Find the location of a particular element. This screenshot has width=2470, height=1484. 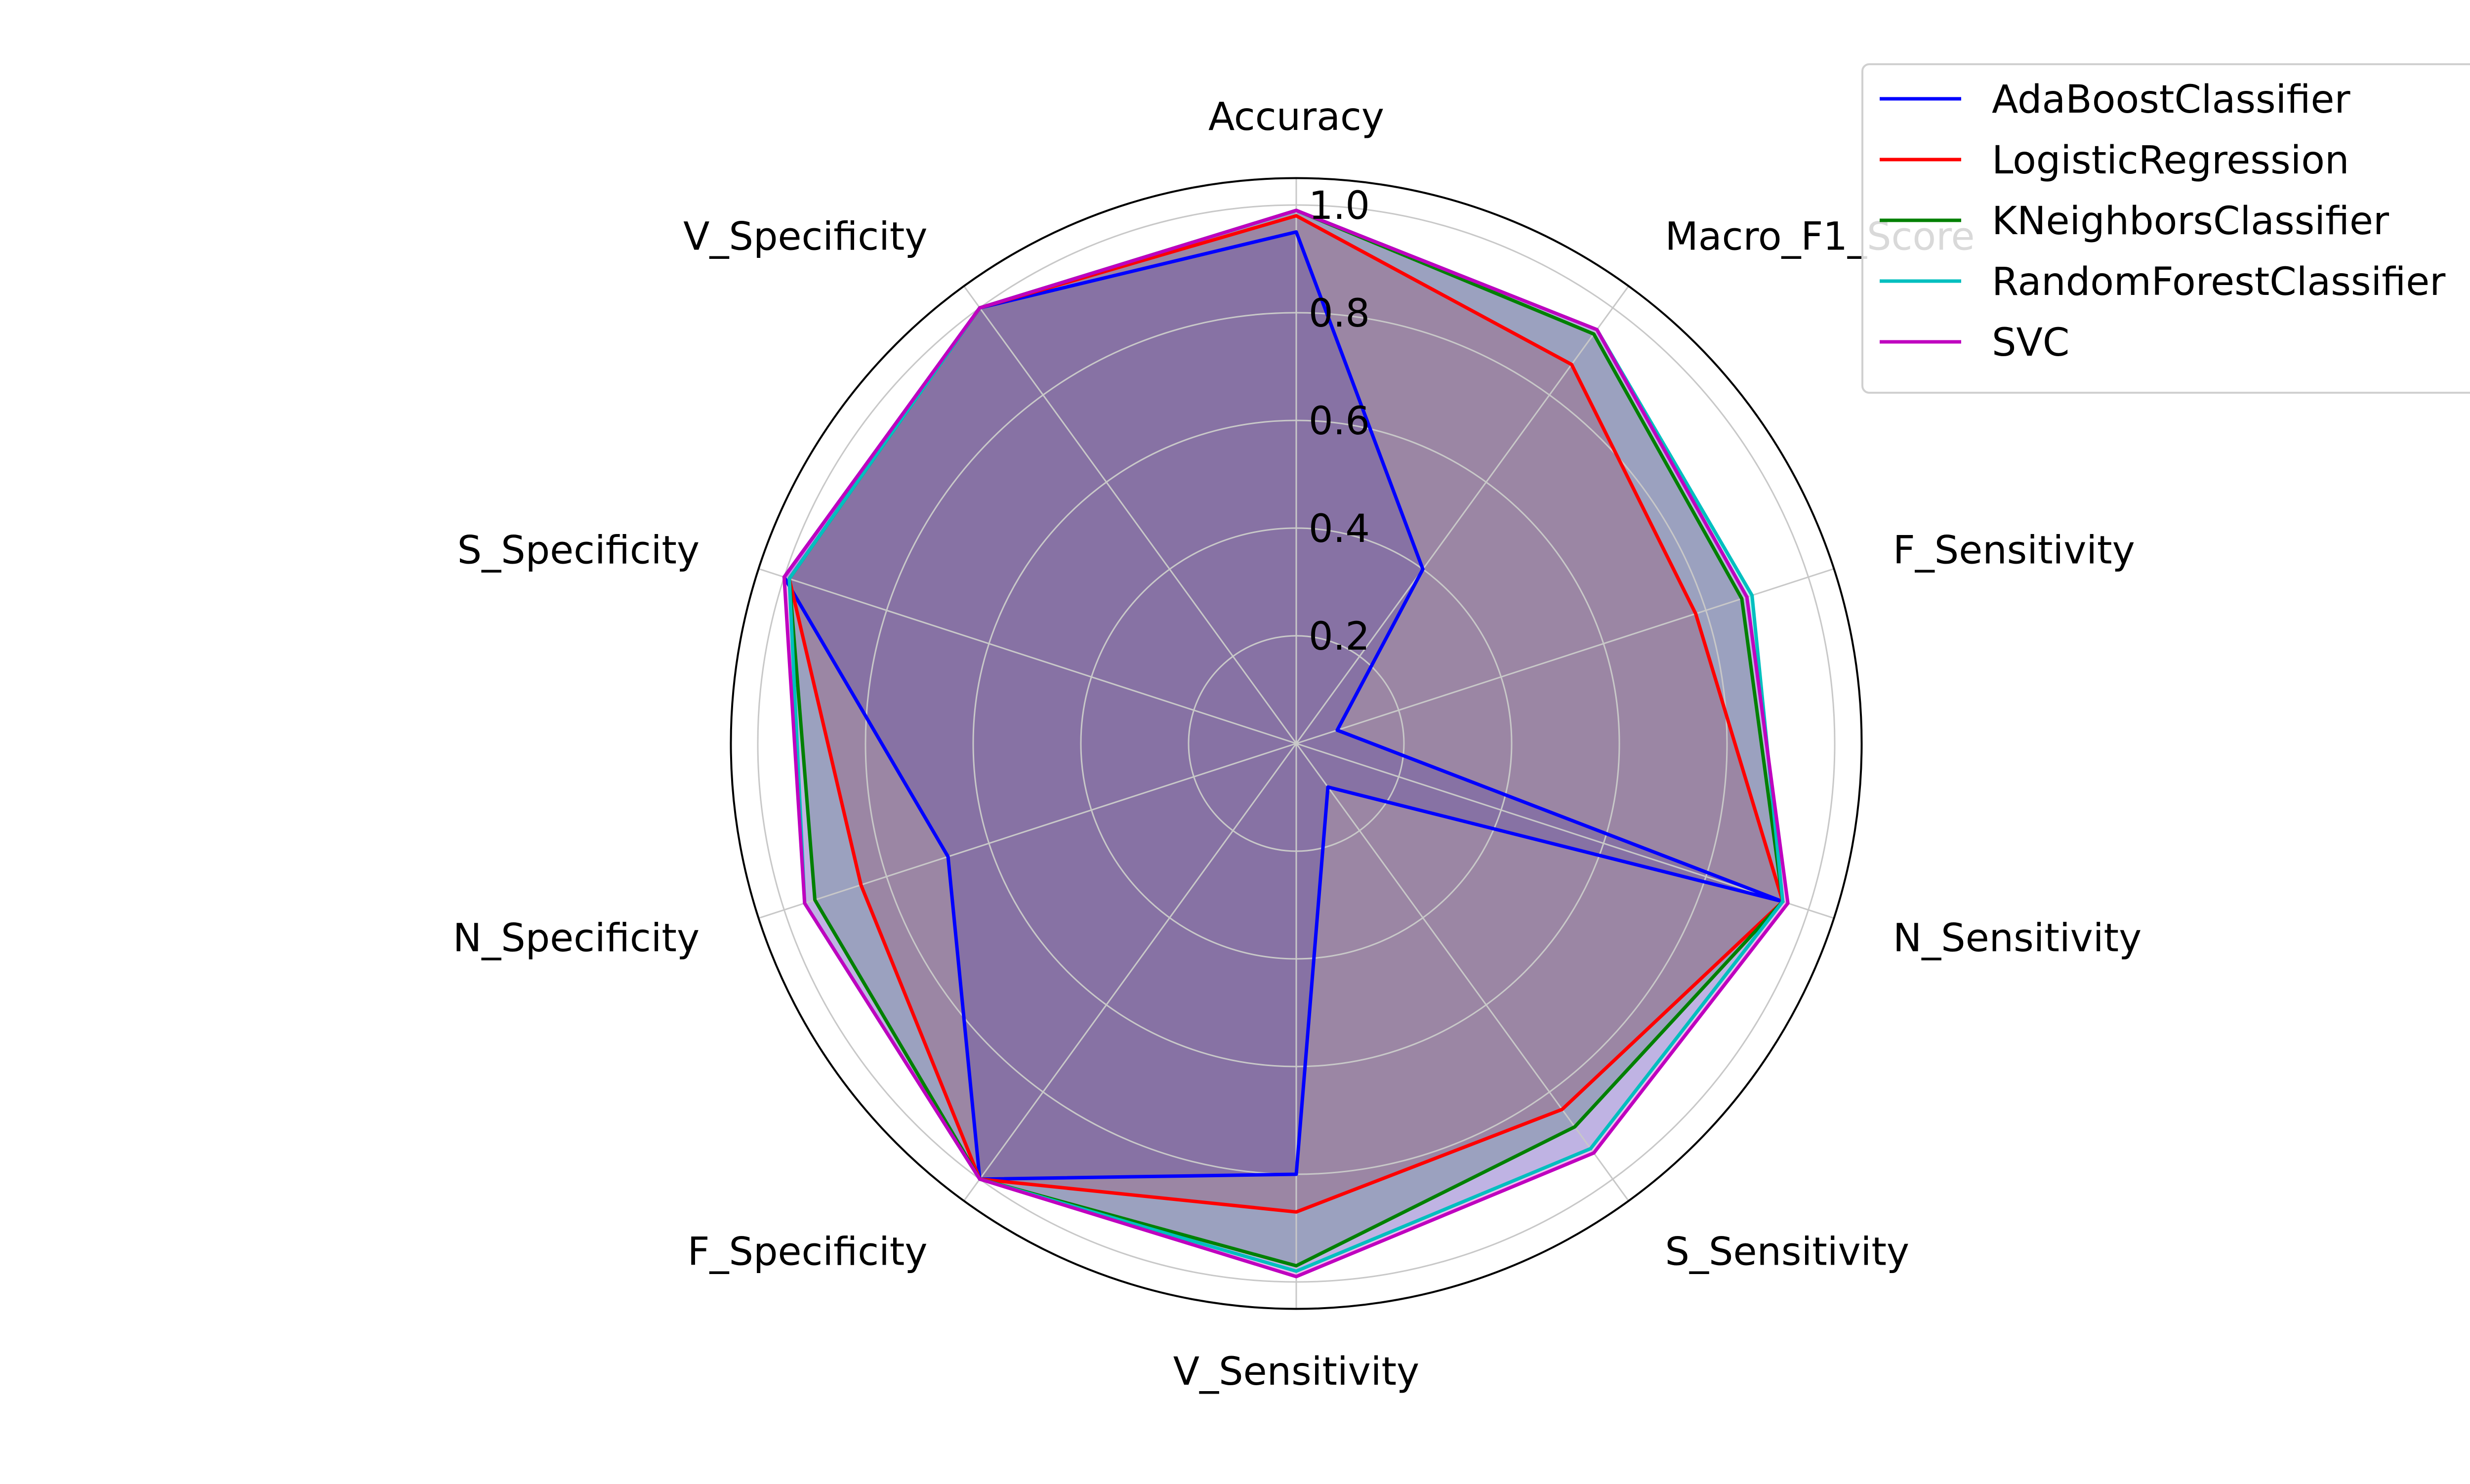

radial-tick-label-2: 0.6 is located at coordinates (1339, 421).